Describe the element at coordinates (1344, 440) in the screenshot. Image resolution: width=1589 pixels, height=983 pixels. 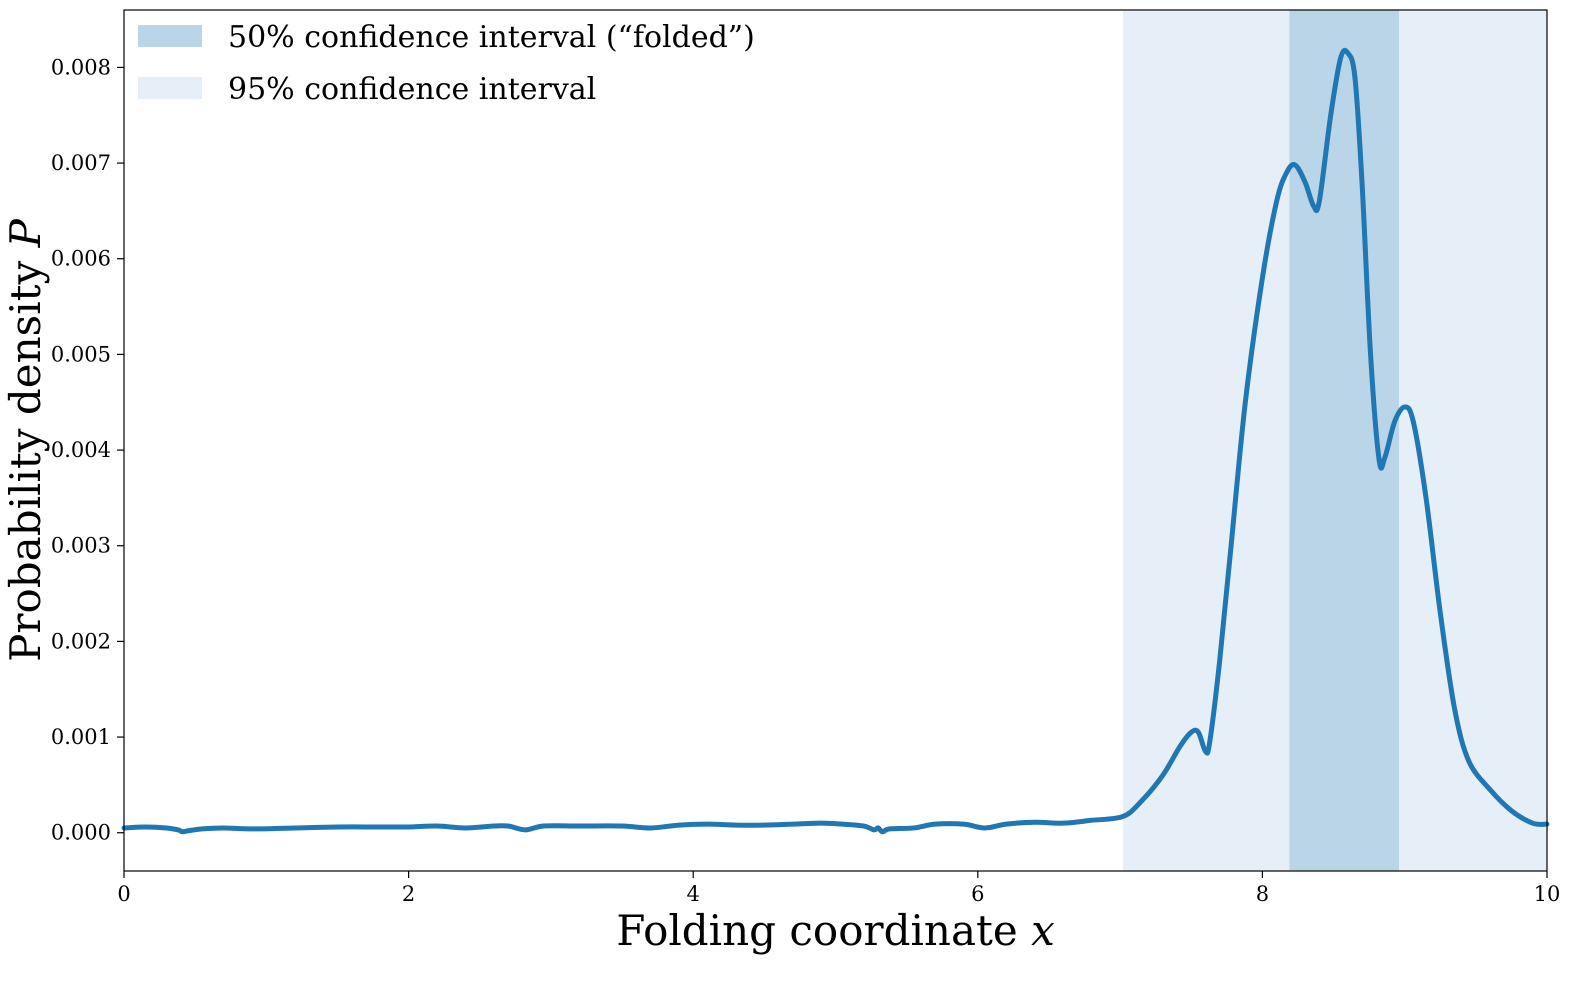
I see `band-50pct` at that location.